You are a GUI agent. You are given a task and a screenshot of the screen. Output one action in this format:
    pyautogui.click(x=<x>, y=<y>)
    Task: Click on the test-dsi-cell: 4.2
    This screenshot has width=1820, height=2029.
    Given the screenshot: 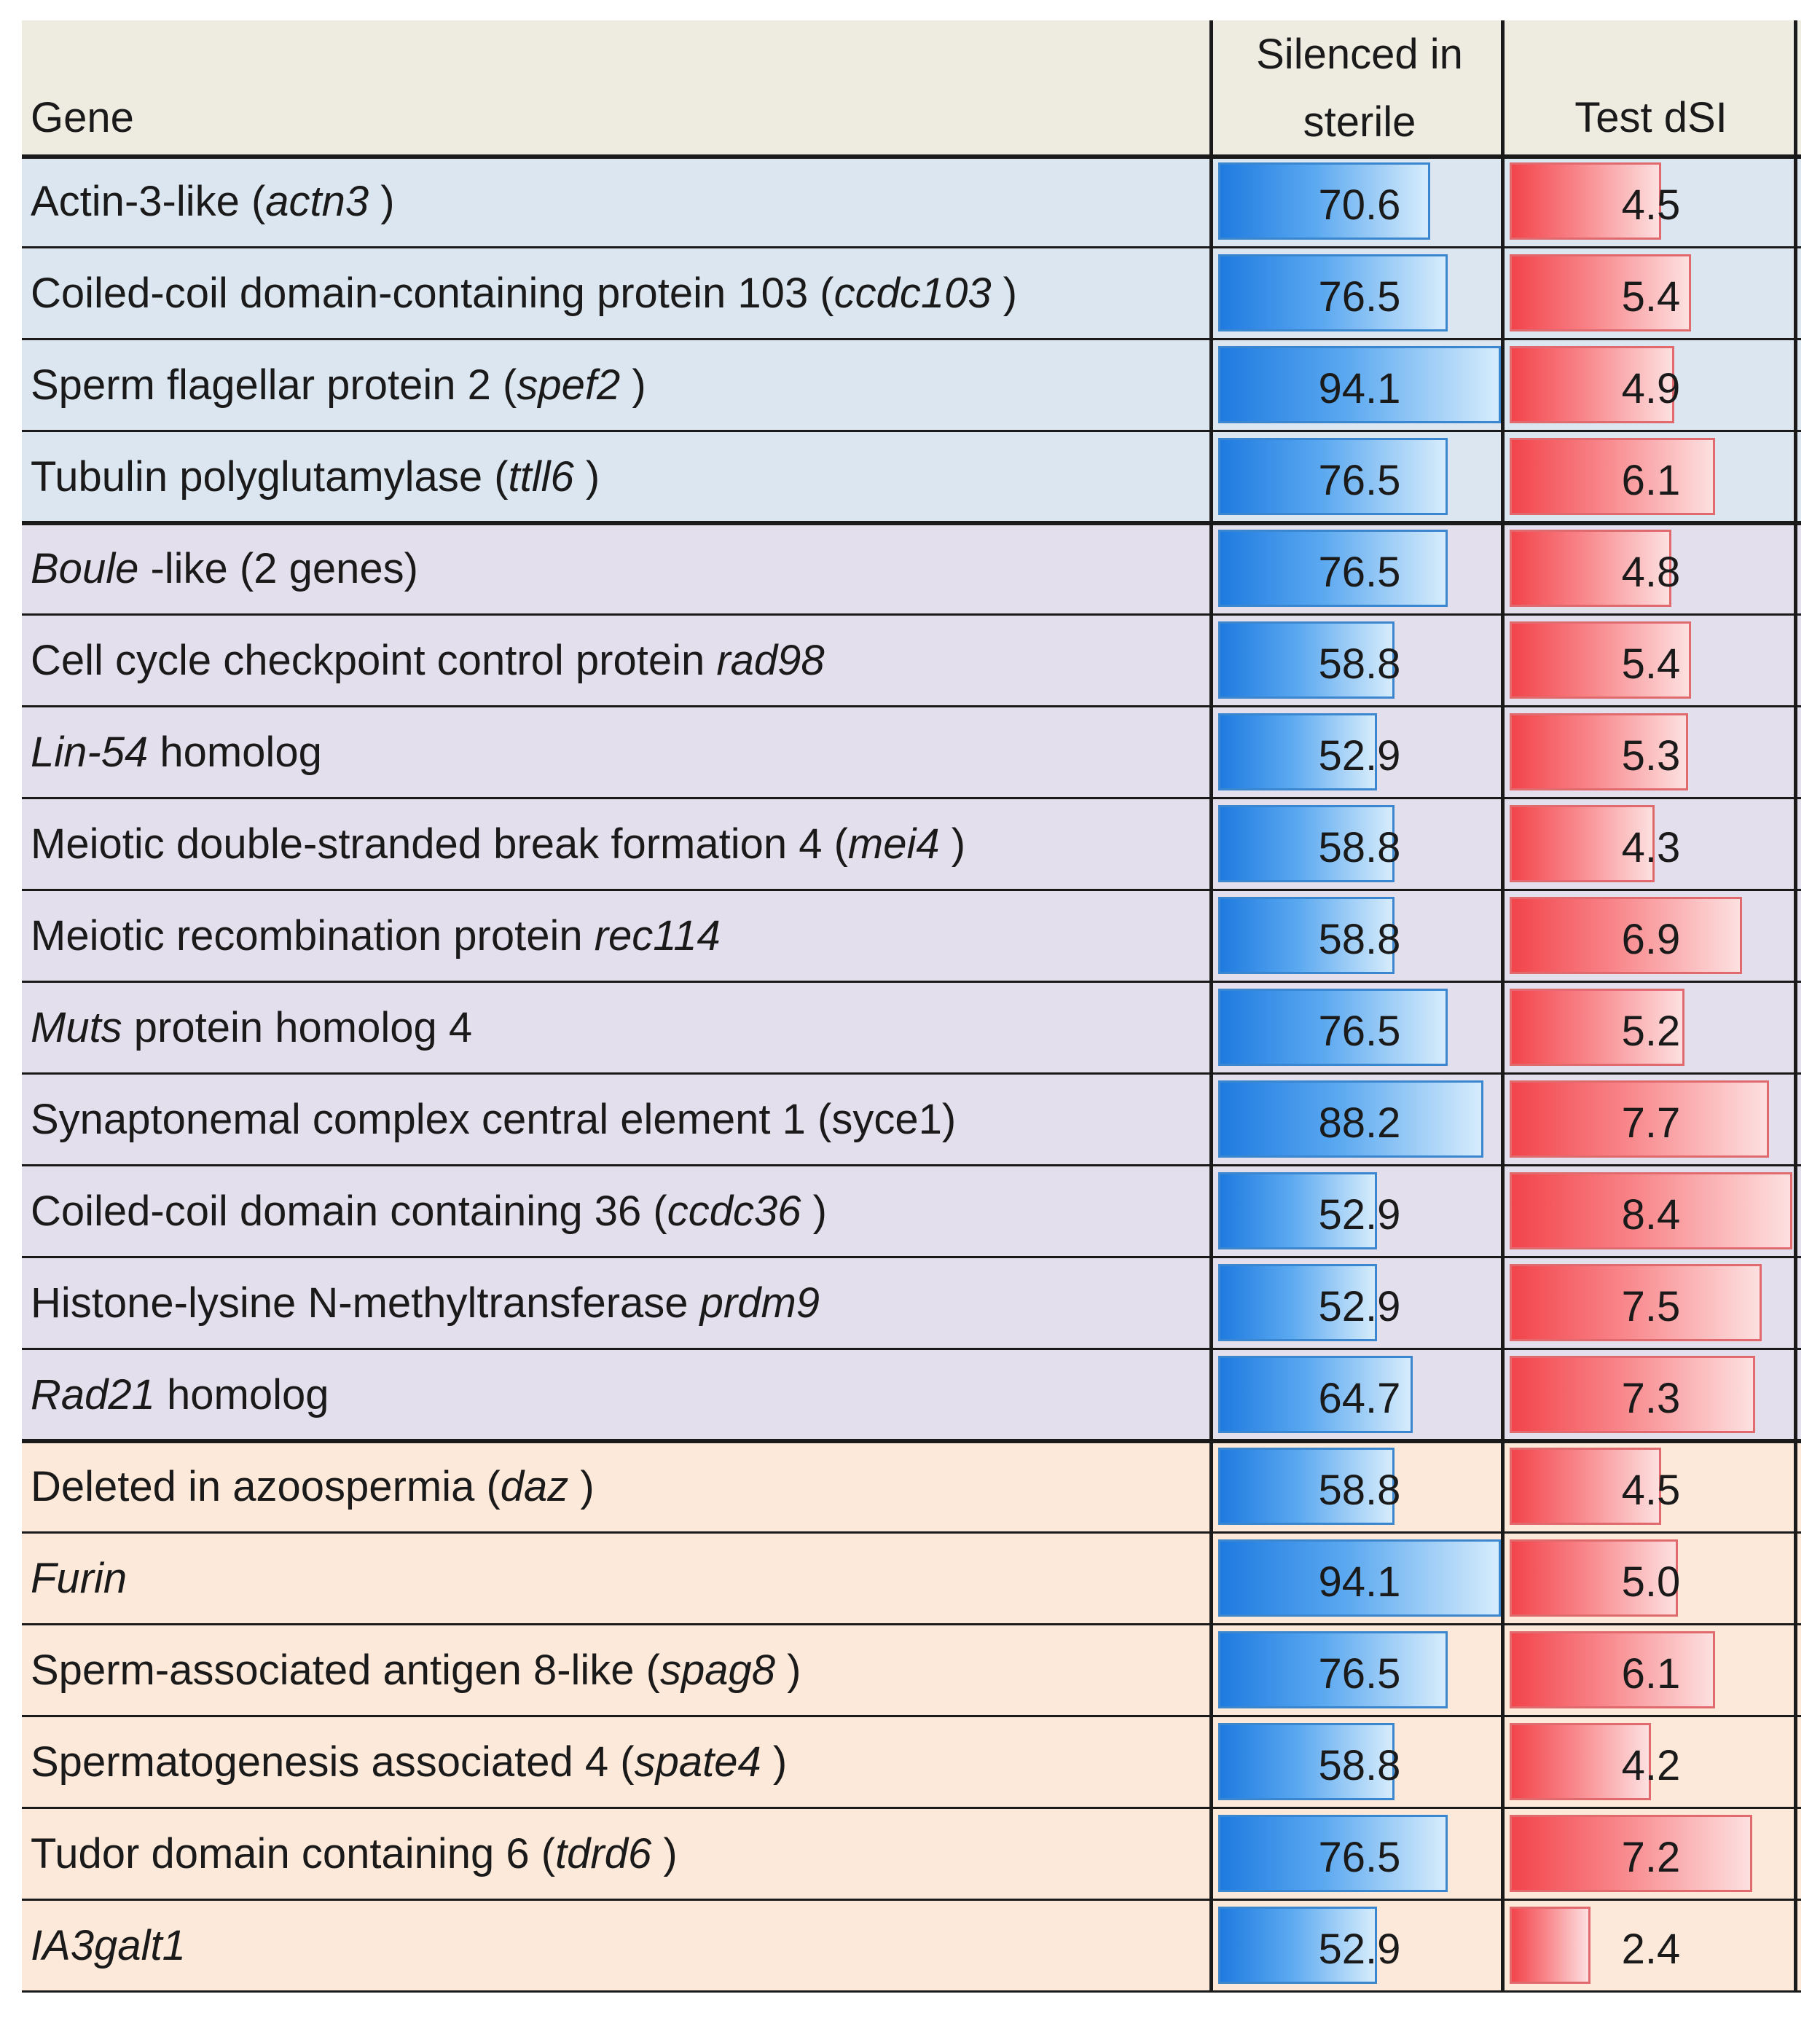 What is the action you would take?
    pyautogui.click(x=1651, y=1762)
    